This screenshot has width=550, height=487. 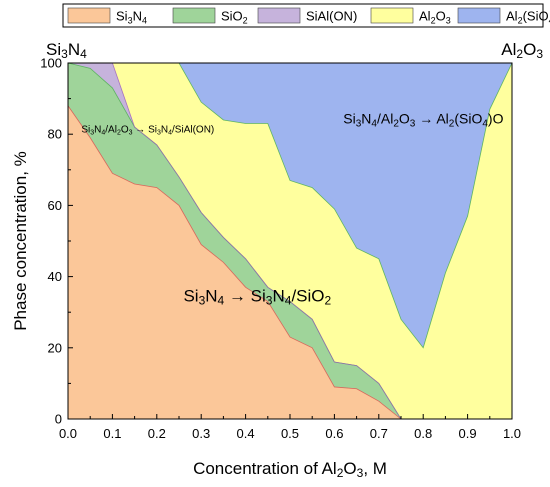 I want to click on x-tick-label: 0.0, so click(x=68, y=433).